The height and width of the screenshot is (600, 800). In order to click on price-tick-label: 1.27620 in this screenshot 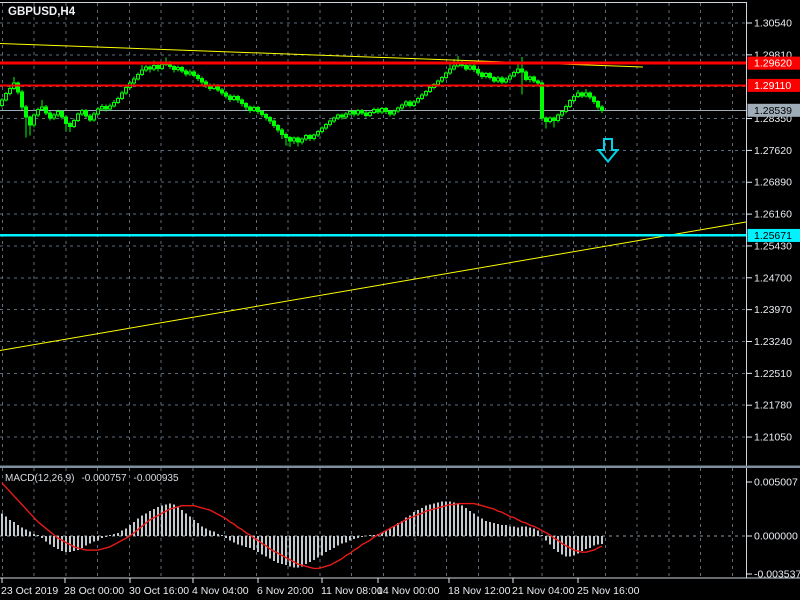, I will do `click(773, 151)`.